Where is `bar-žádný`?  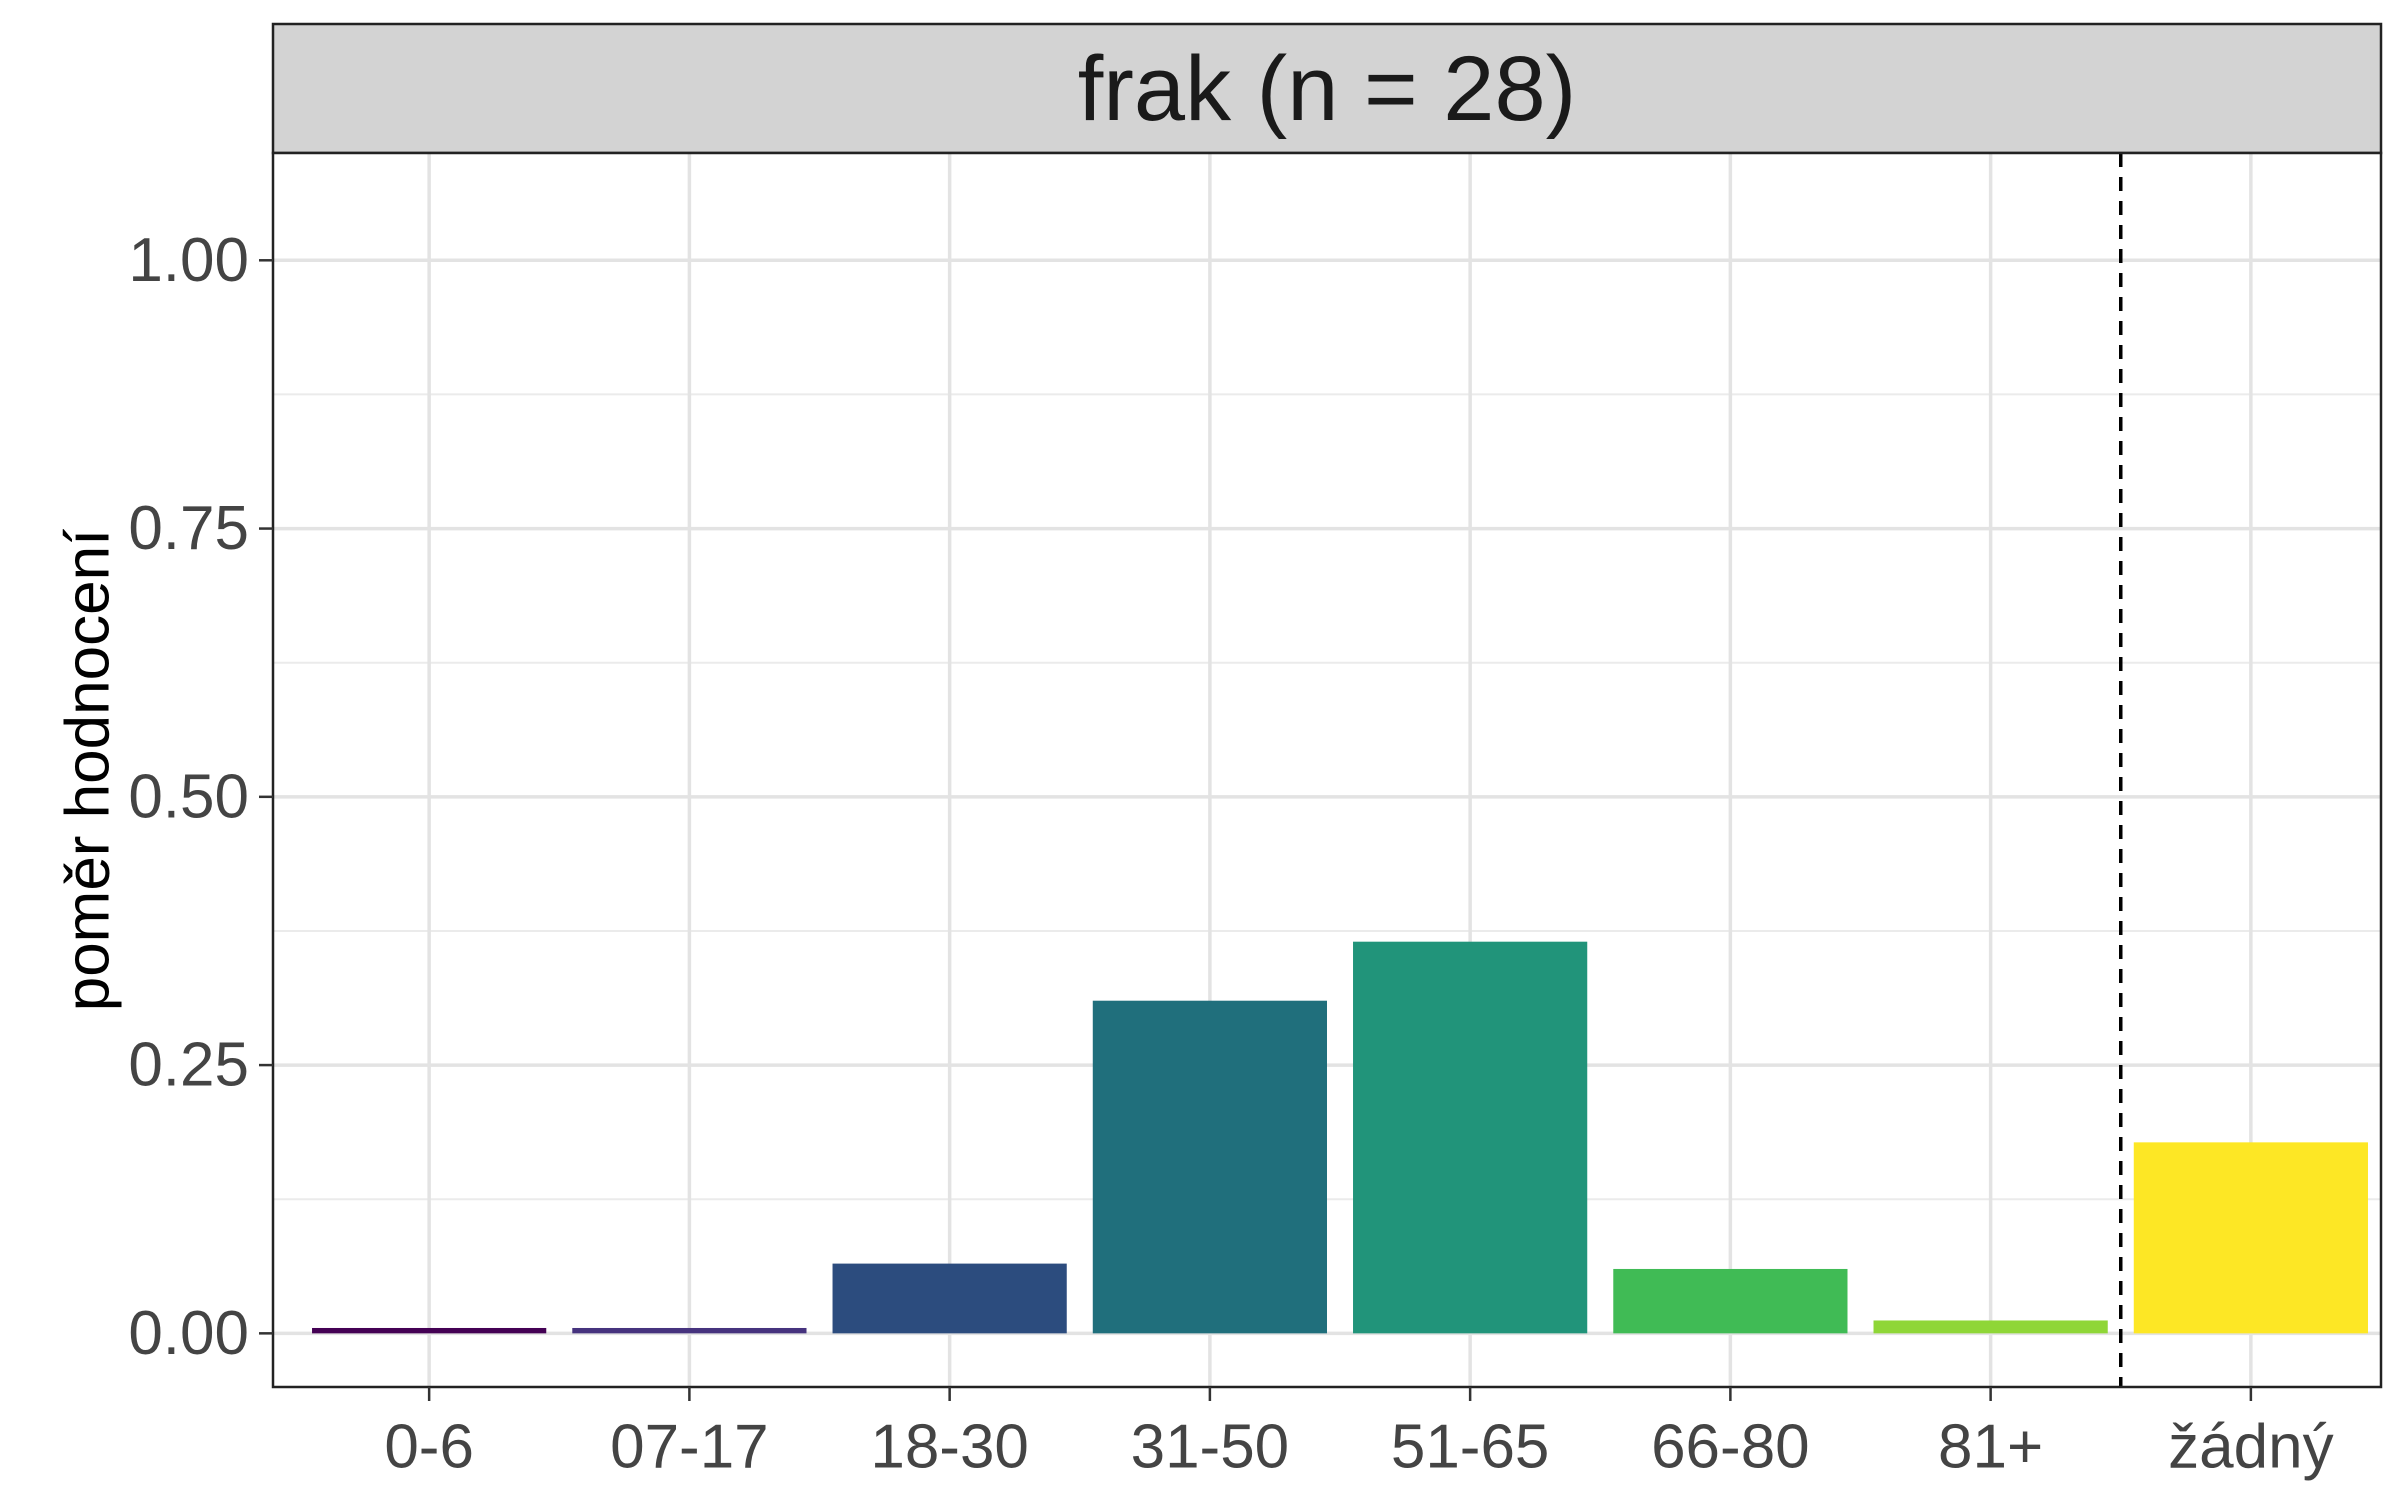 bar-žádný is located at coordinates (2250, 1238).